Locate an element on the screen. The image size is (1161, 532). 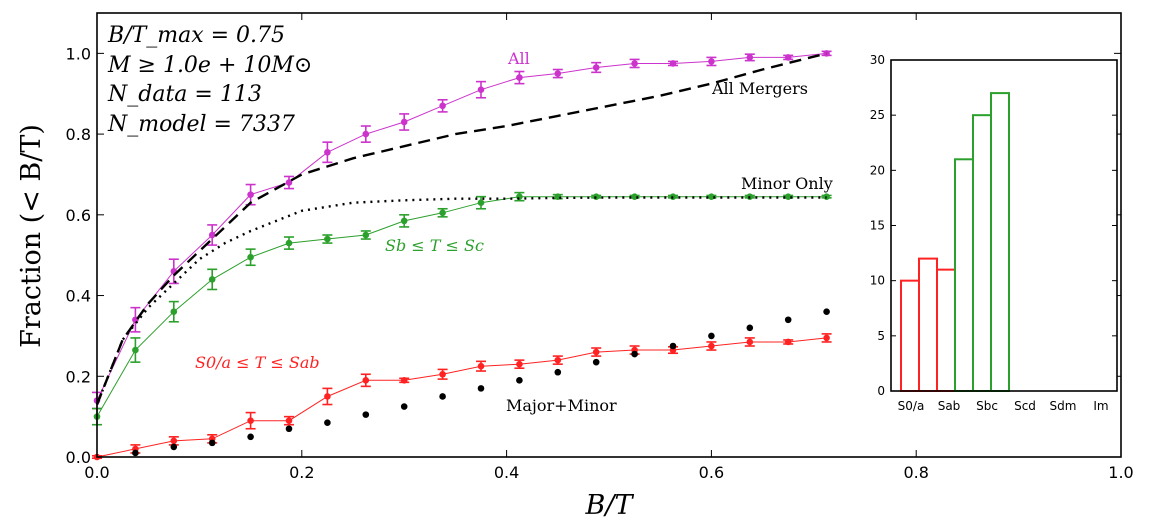
y-tick-label: 0.8 is located at coordinates (78, 134).